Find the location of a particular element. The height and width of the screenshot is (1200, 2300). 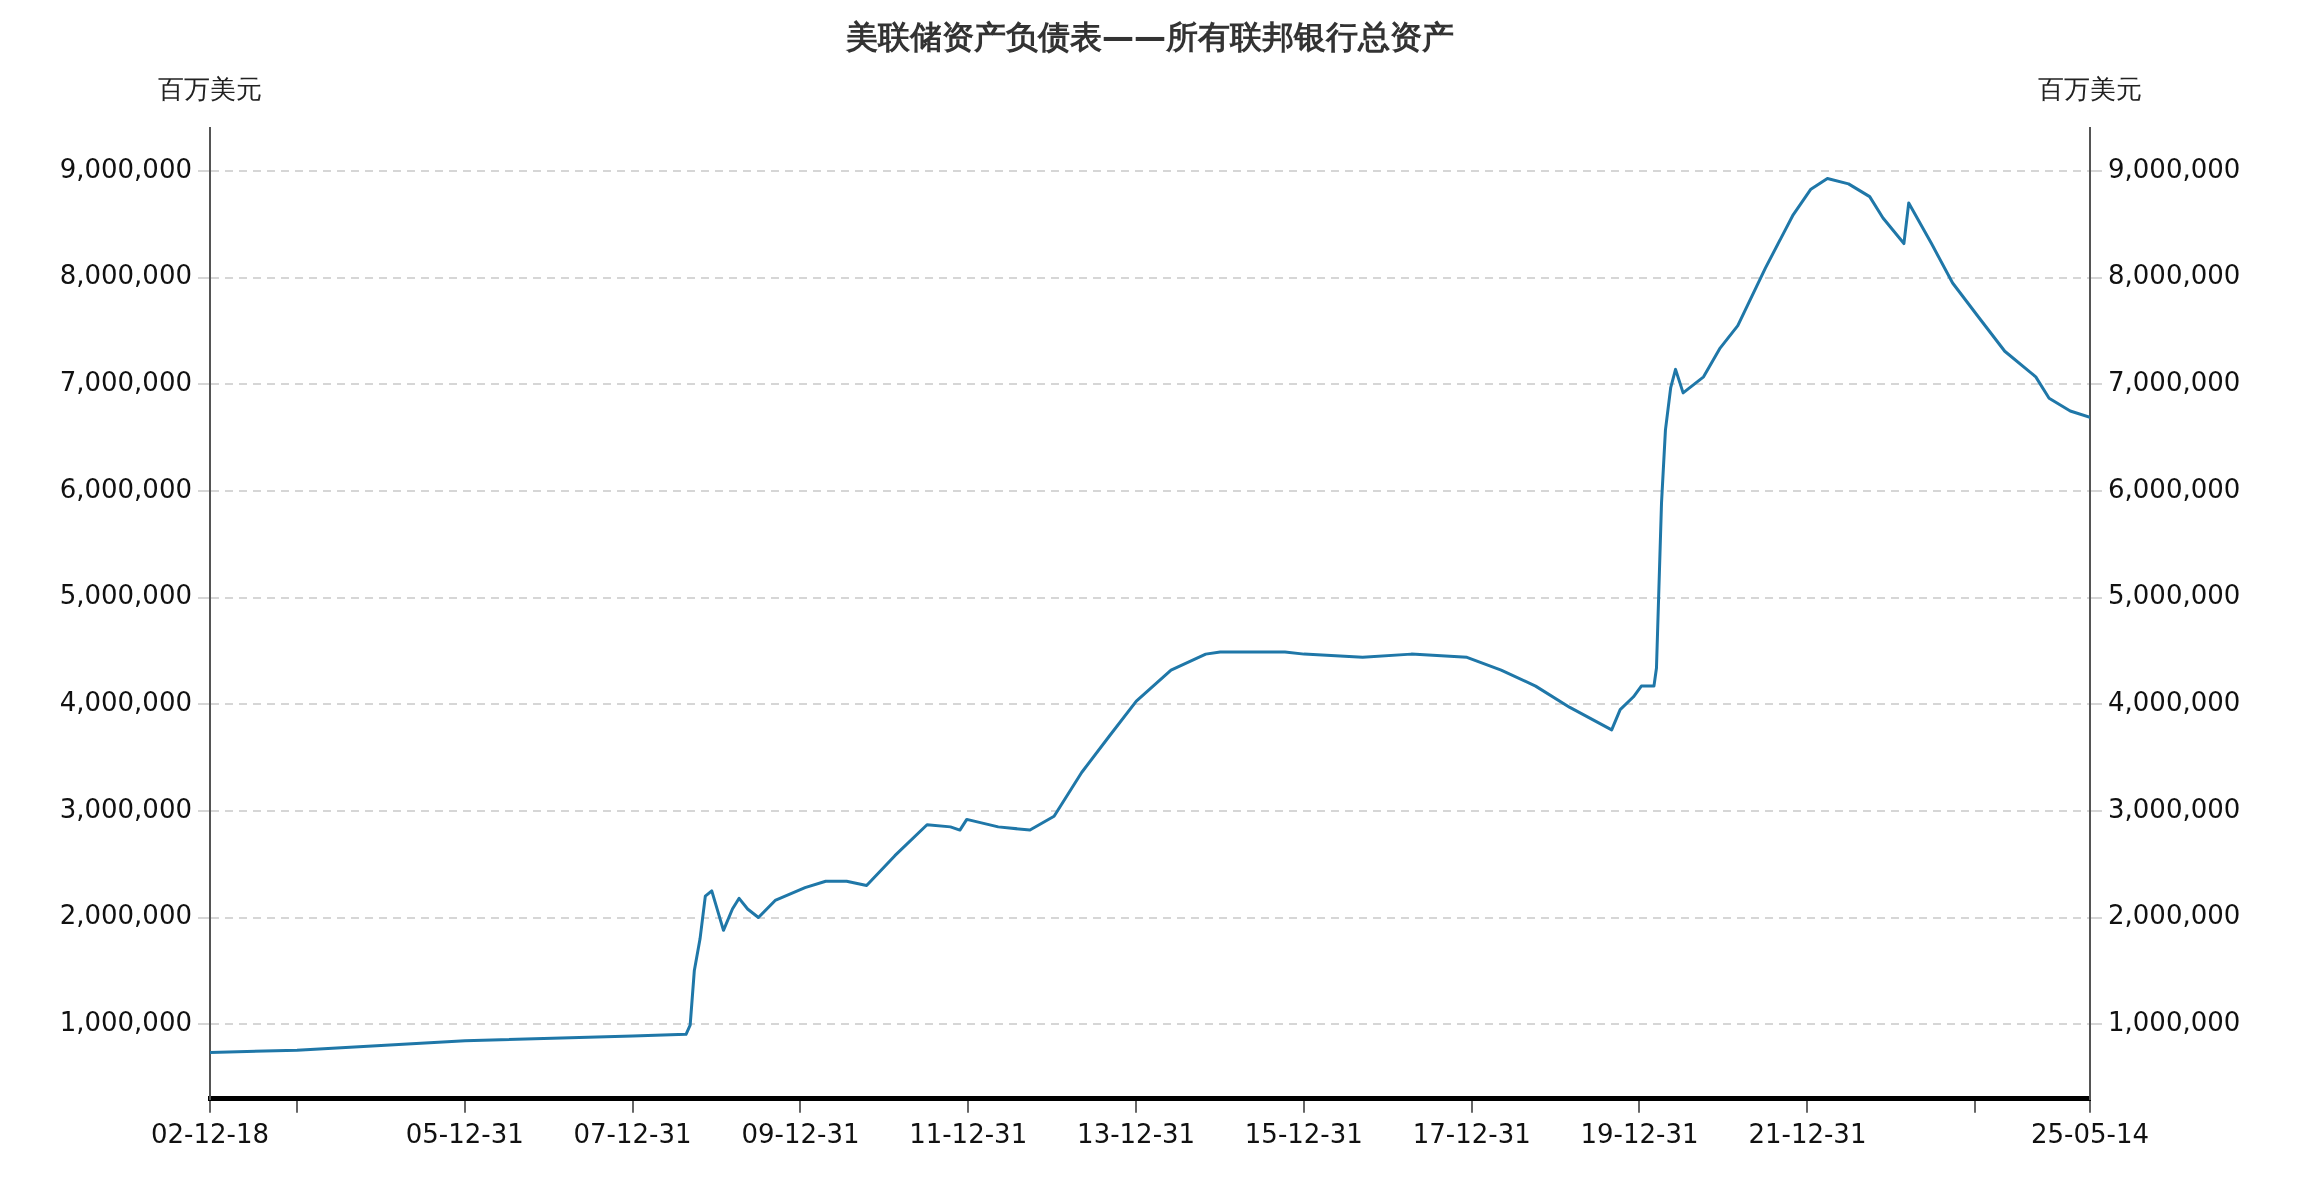

x-tick-label: 21-12-31 is located at coordinates (1807, 1134).